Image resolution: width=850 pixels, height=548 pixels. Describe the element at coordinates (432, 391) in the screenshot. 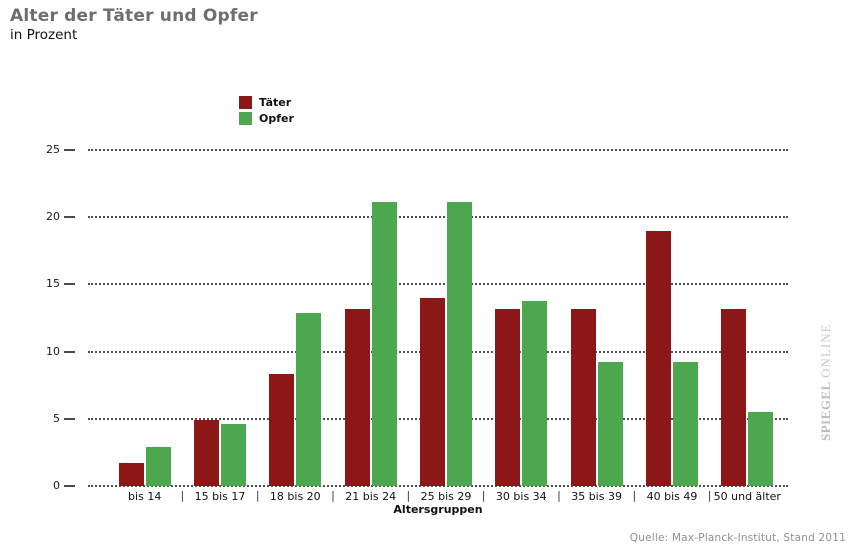

I see `bar-taeter-group5` at that location.